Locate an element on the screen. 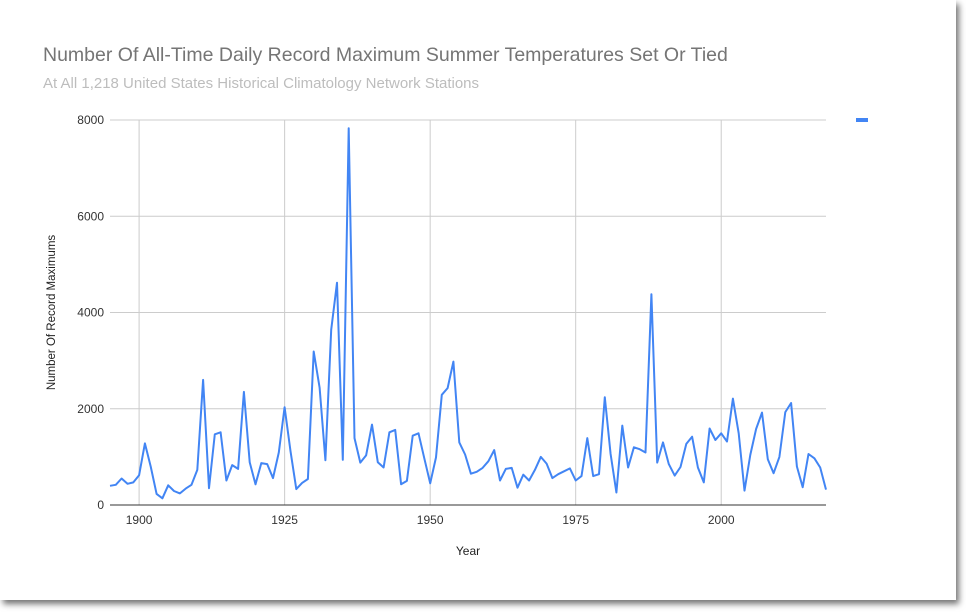 Image resolution: width=966 pixels, height=612 pixels. legend-swatch is located at coordinates (862, 120).